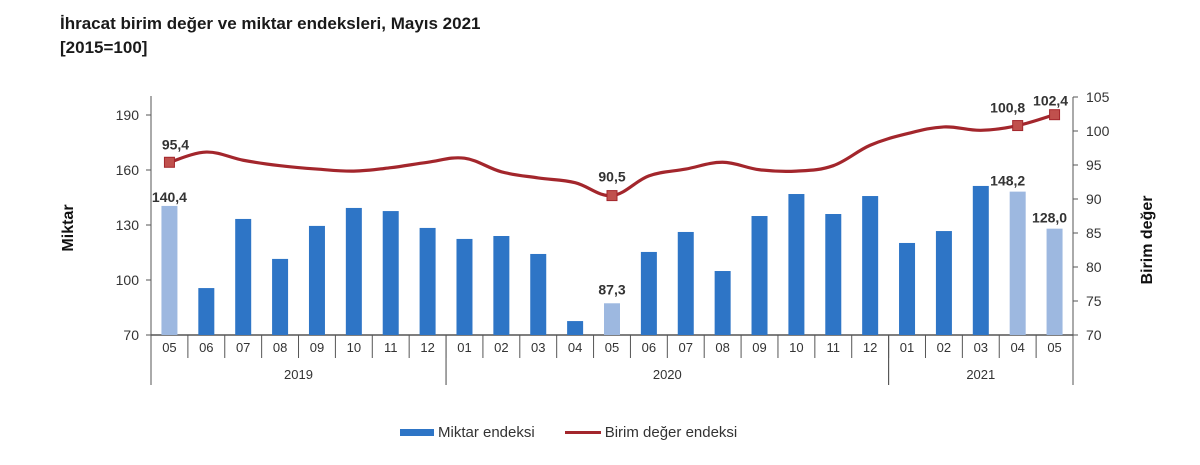 The width and height of the screenshot is (1200, 465). Describe the element at coordinates (298, 374) in the screenshot. I see `year-label: 2019` at that location.